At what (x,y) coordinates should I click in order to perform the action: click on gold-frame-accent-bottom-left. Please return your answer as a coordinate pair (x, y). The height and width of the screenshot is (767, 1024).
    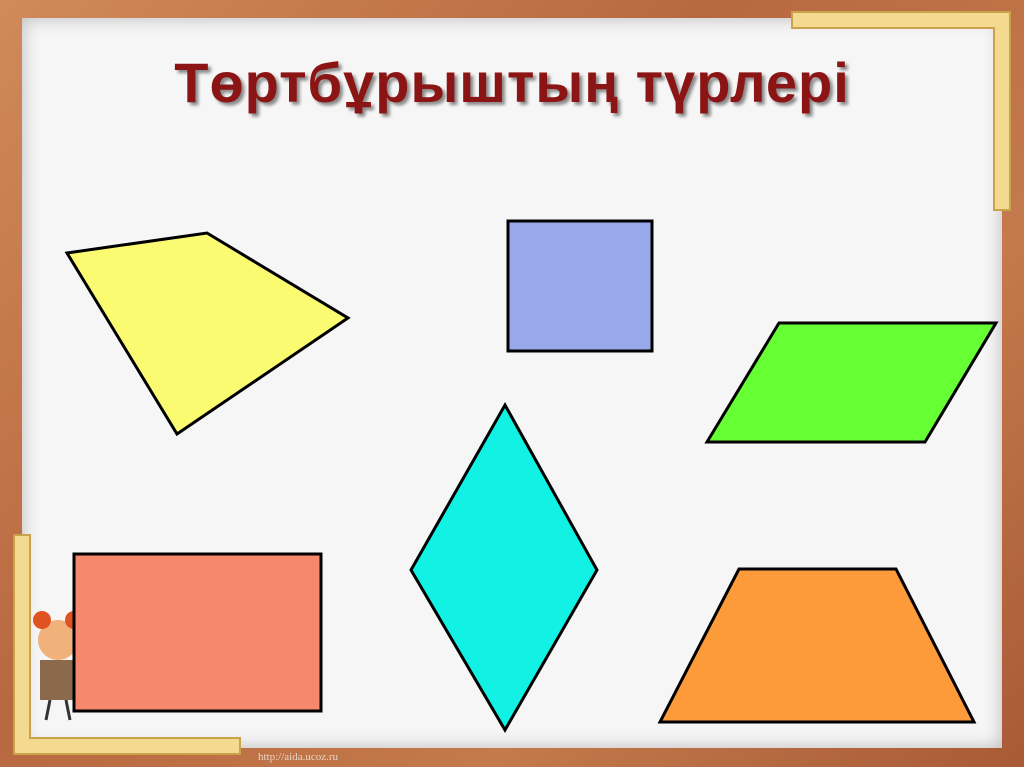
    Looking at the image, I should click on (127, 644).